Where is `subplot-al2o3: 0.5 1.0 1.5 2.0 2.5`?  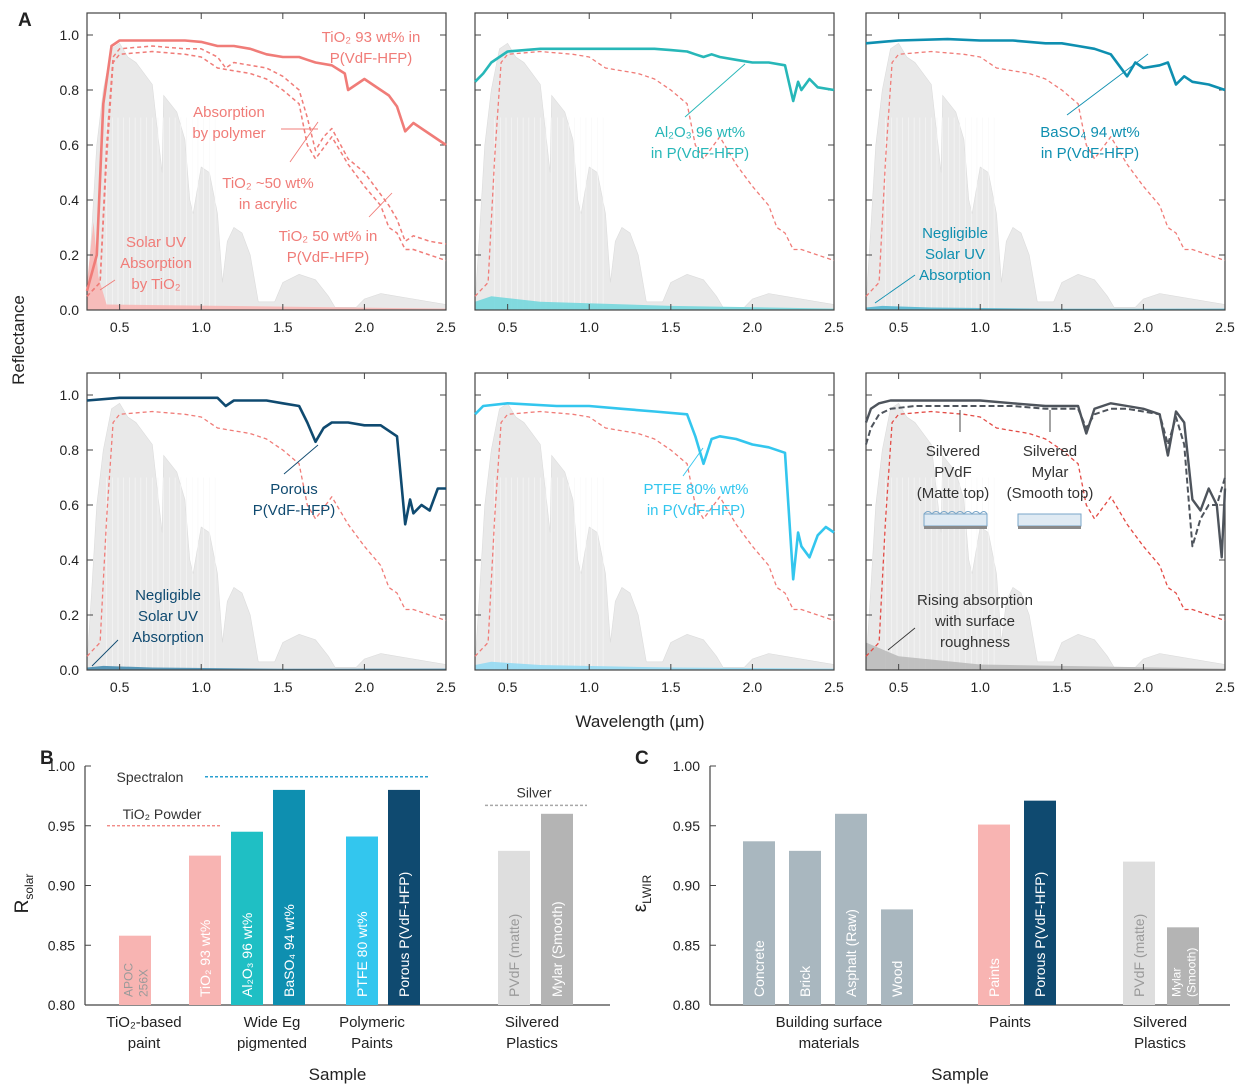 subplot-al2o3: 0.5 1.0 1.5 2.0 2.5 is located at coordinates (659, 173).